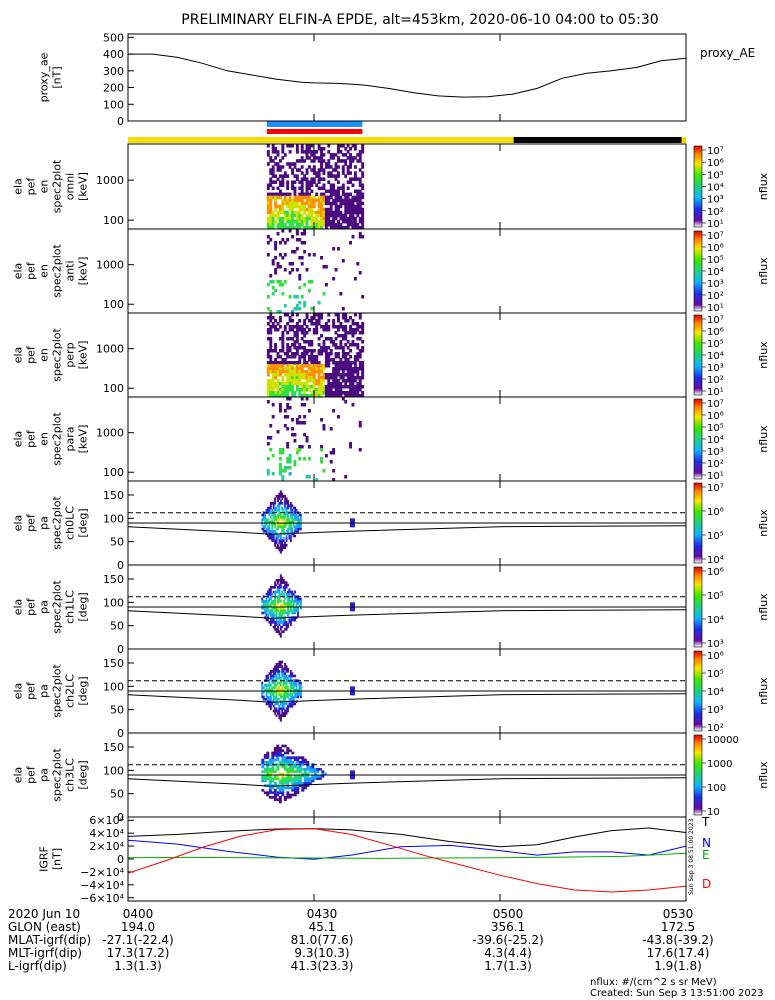  I want to click on y-tick-label: −4×10⁴, so click(102, 885).